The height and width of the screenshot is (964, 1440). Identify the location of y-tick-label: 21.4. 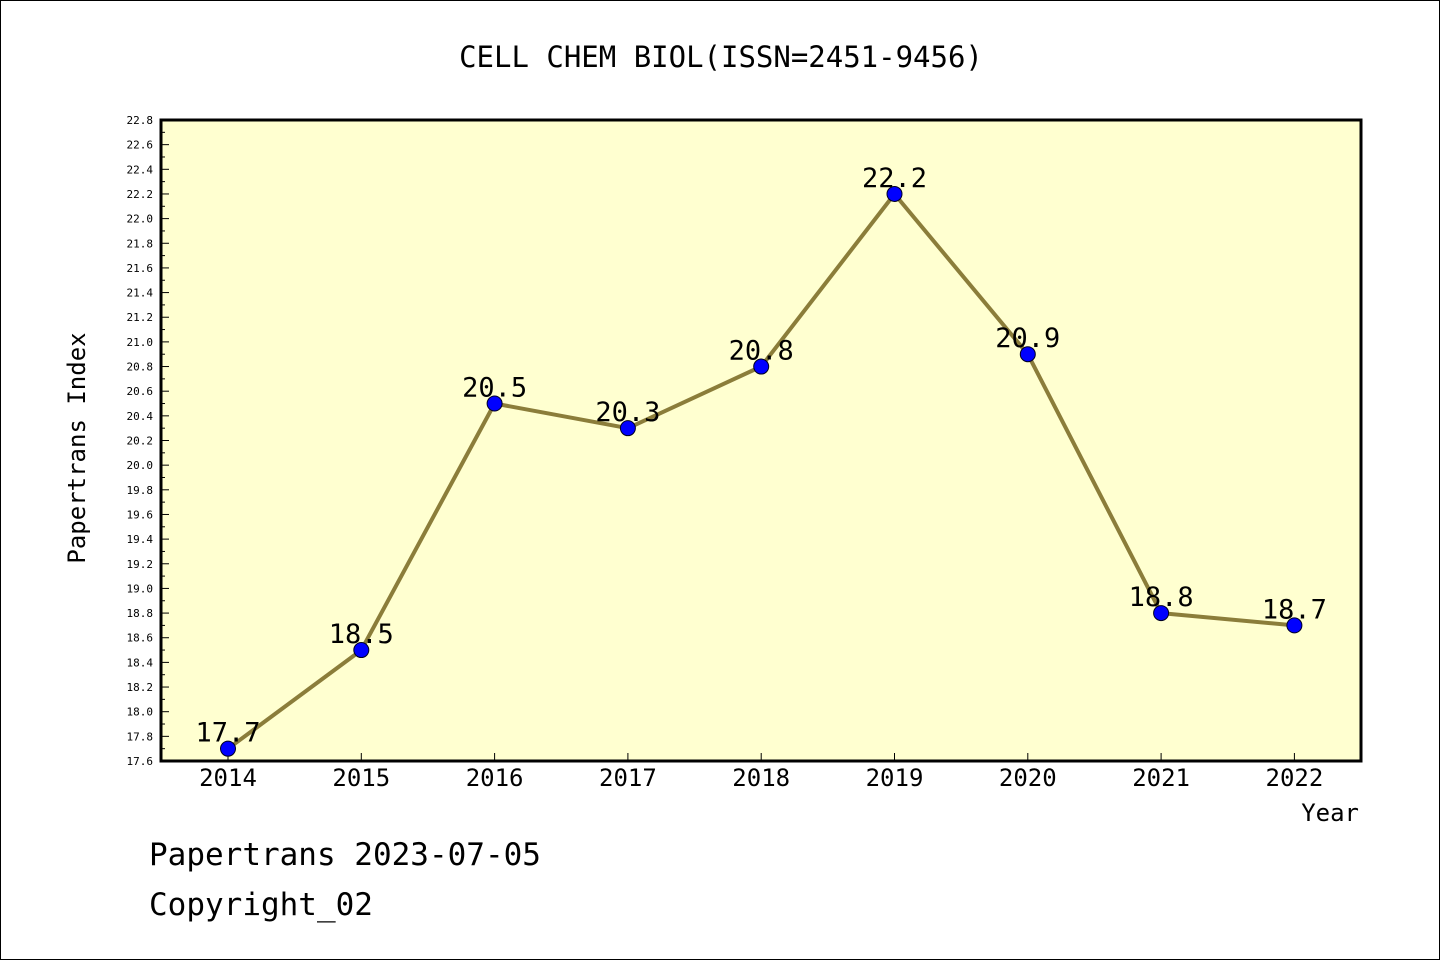
(140, 293).